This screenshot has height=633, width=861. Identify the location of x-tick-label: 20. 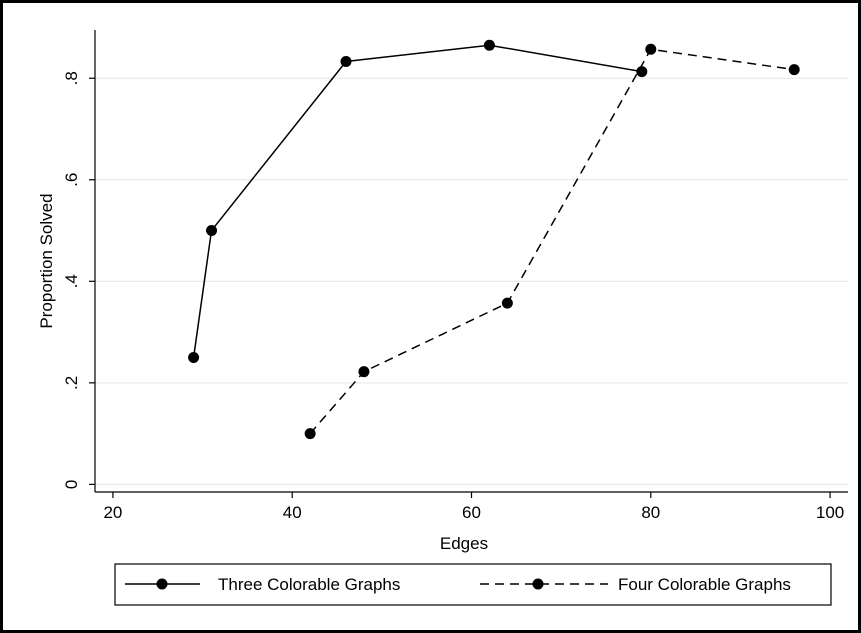
(112, 512).